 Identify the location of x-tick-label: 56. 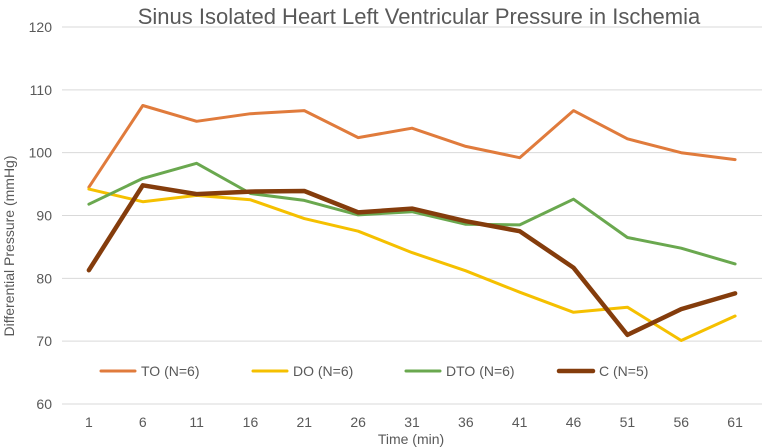
(681, 422).